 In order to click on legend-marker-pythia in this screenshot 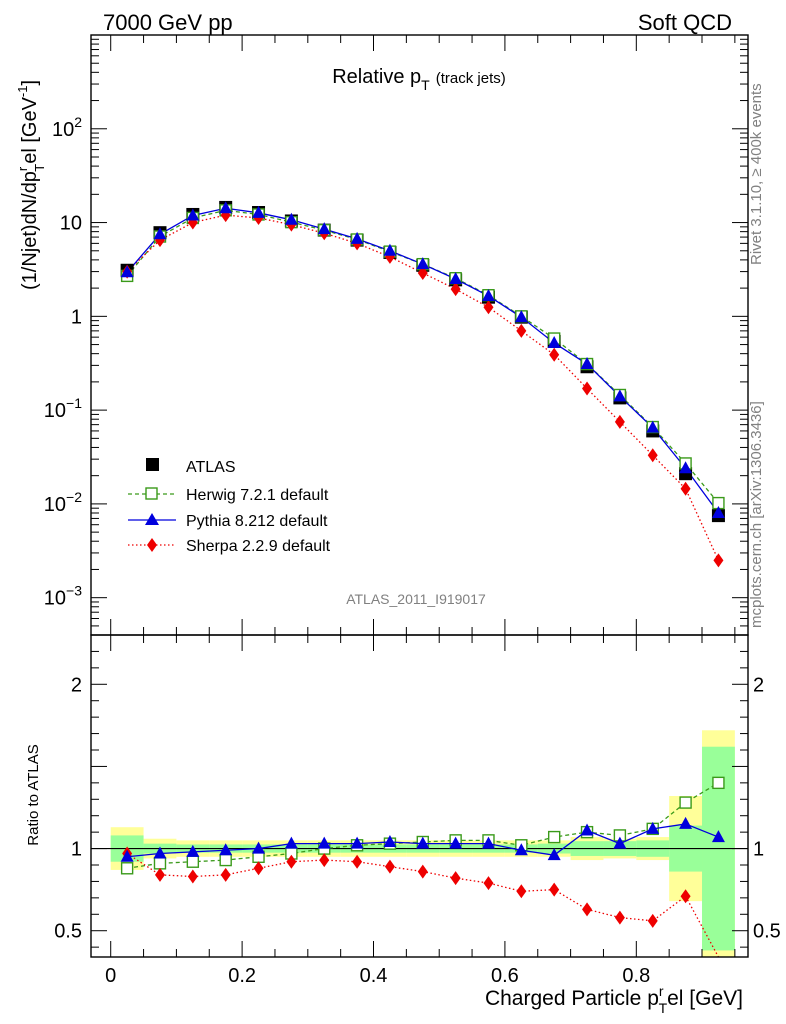, I will do `click(152, 519)`.